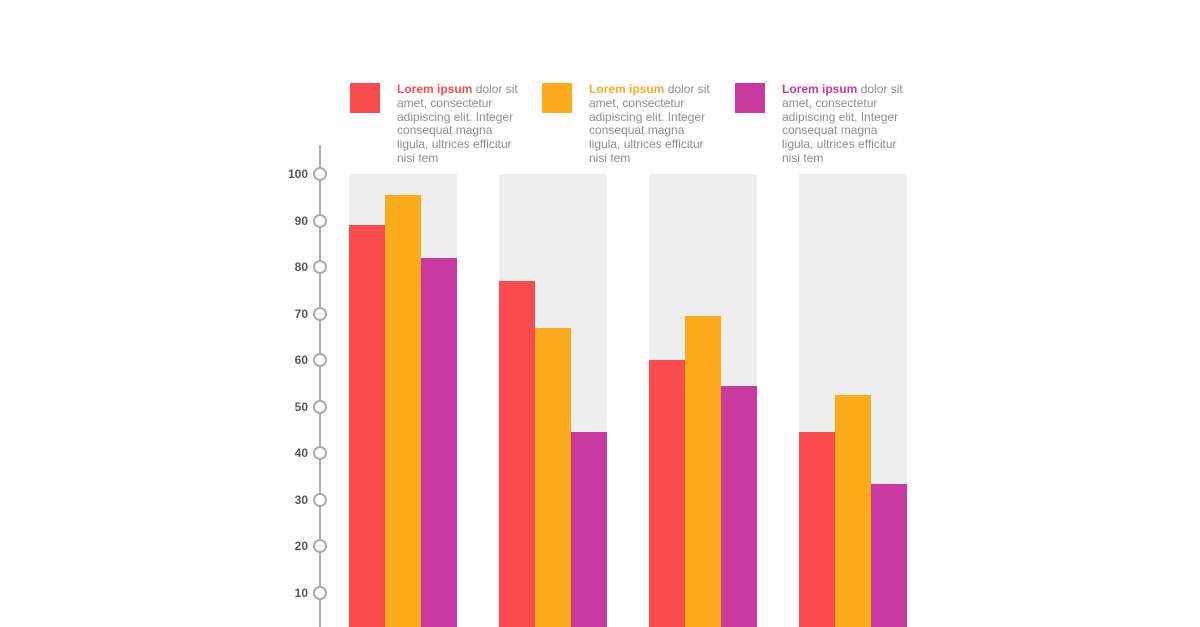  Describe the element at coordinates (301, 499) in the screenshot. I see `y-tick-label: 30` at that location.